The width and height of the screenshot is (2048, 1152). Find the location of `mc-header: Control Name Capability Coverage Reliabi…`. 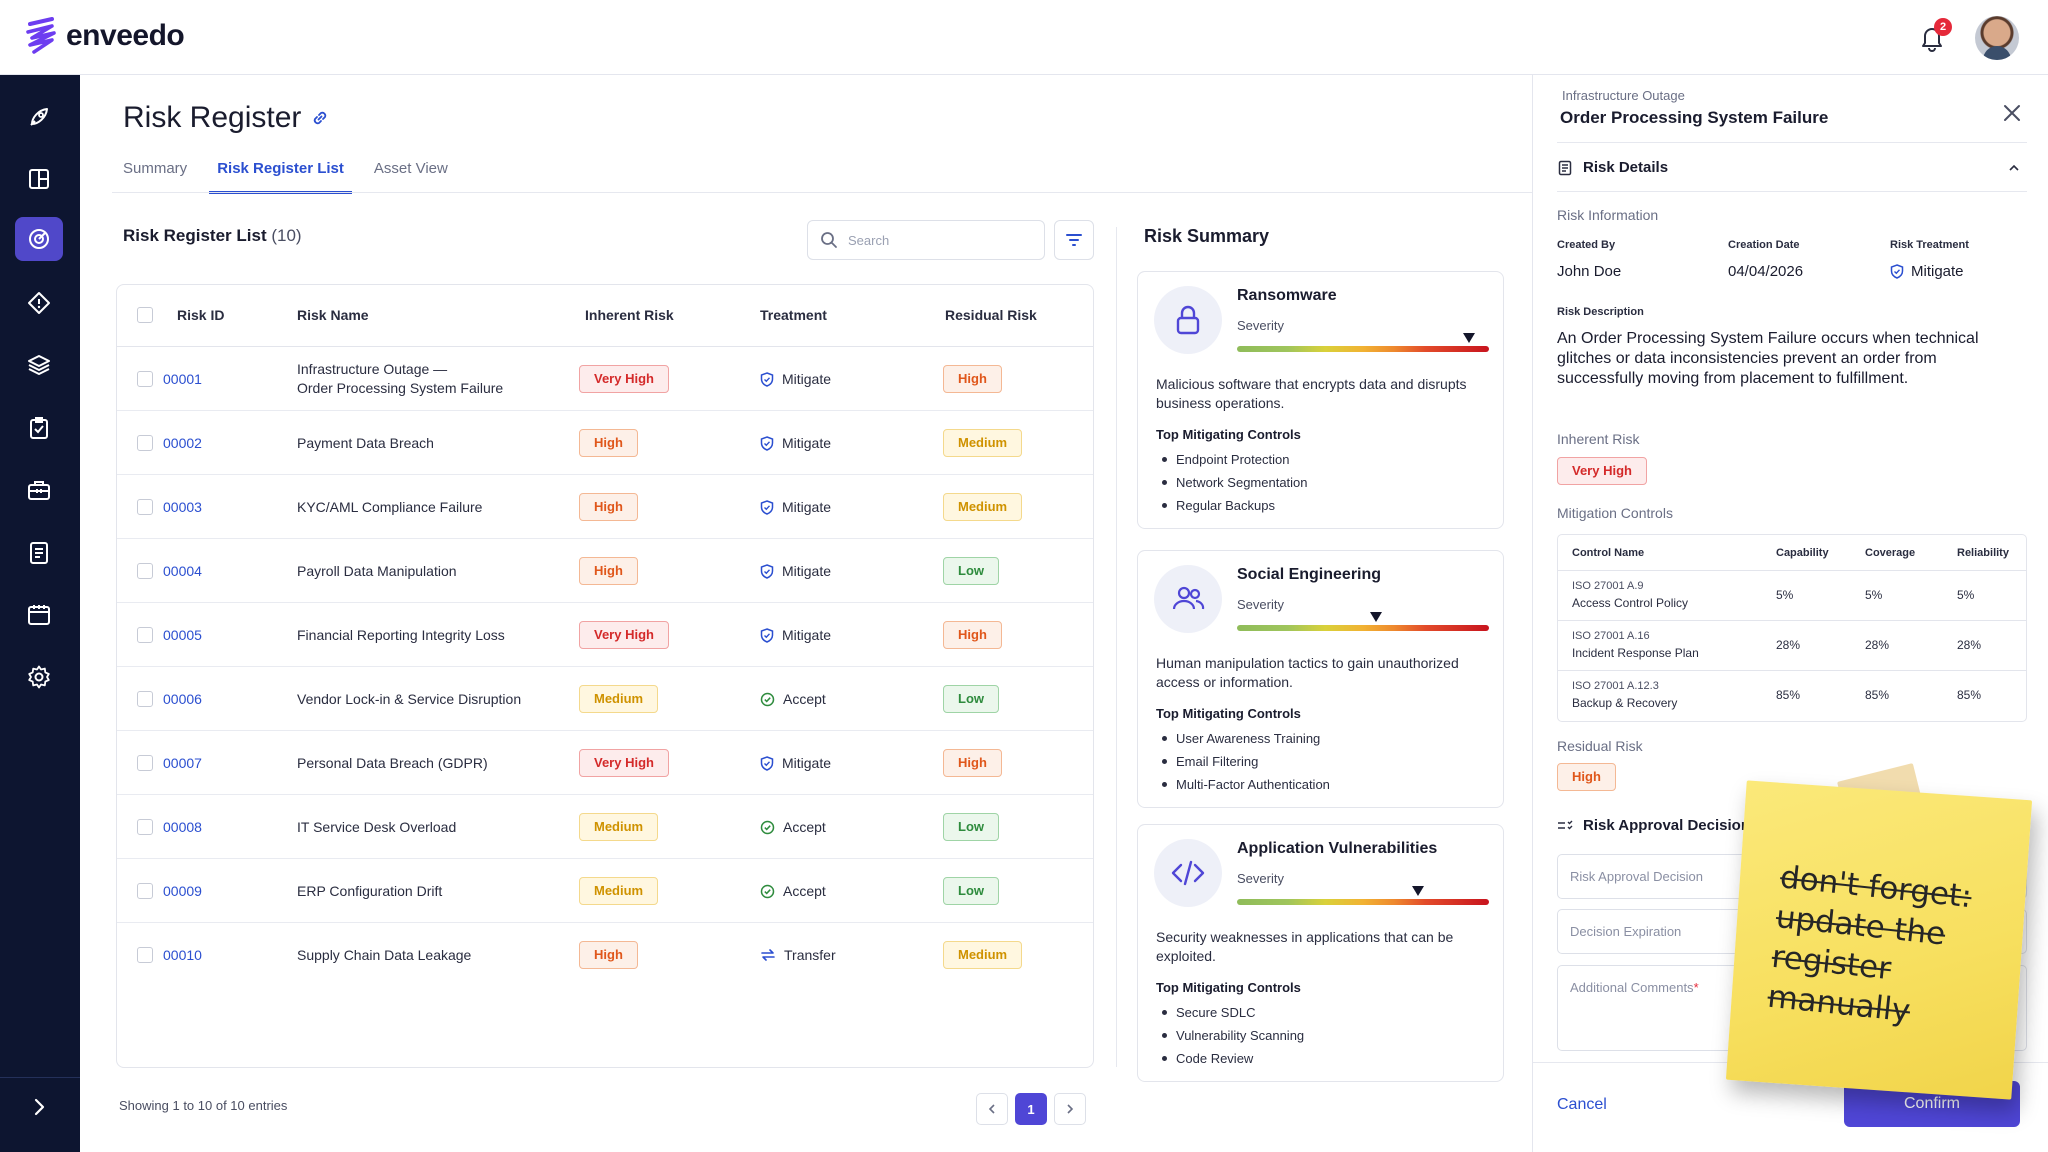

mc-header: Control Name Capability Coverage Reliabi… is located at coordinates (1792, 553).